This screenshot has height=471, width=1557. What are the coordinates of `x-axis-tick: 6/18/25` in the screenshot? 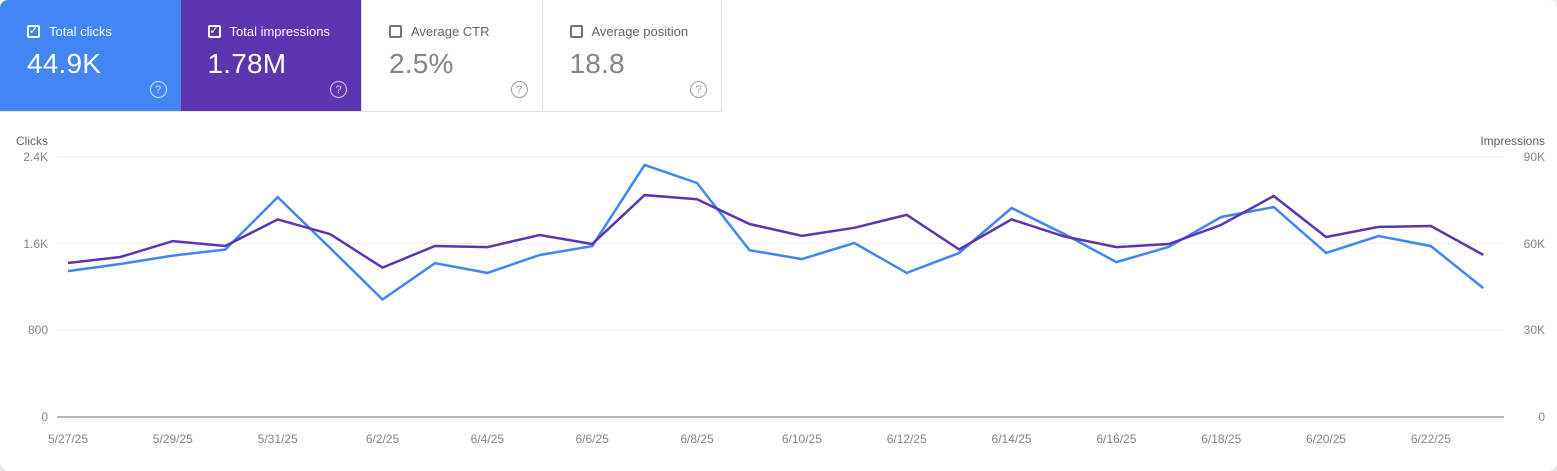 It's located at (1221, 439).